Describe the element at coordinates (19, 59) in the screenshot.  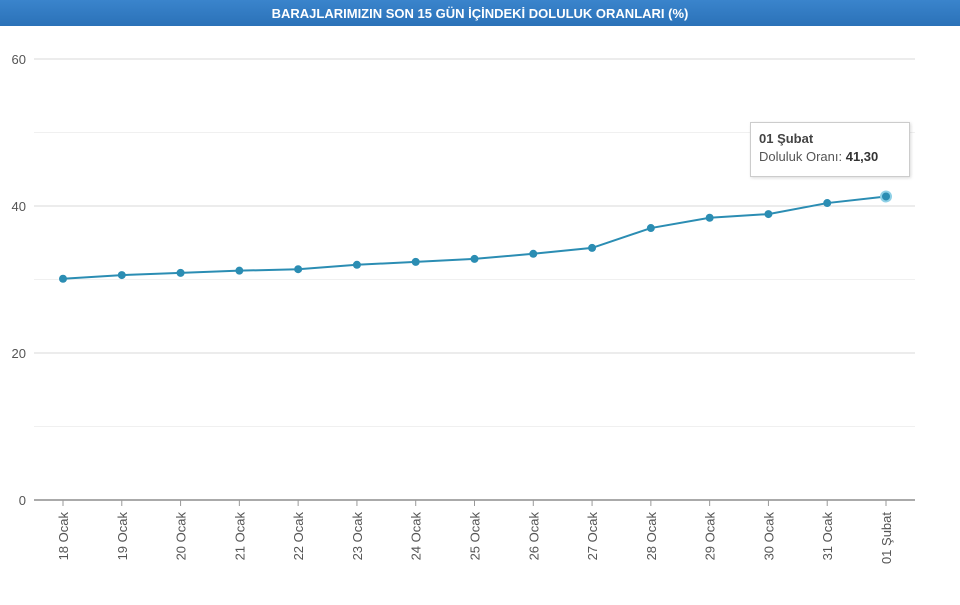
I see `y-tick-label: 60` at that location.